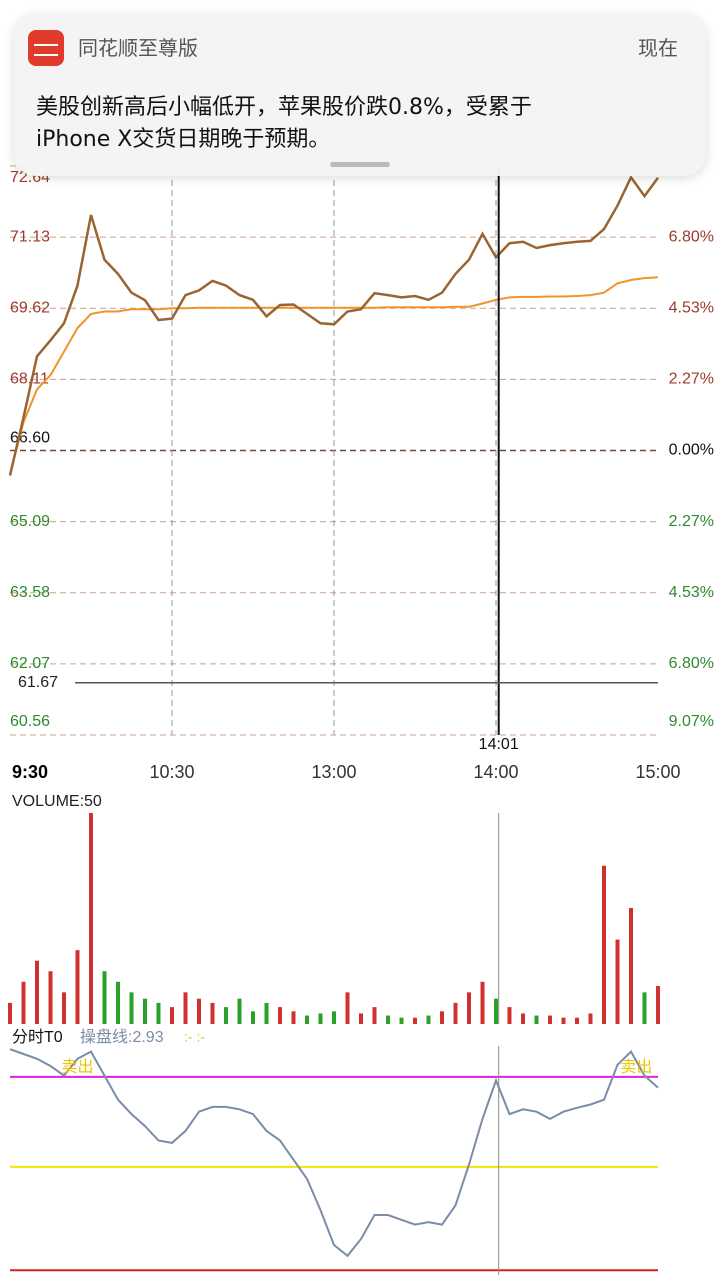 The image size is (720, 1280). What do you see at coordinates (30, 592) in the screenshot?
I see `y-tick-label: 63.58` at bounding box center [30, 592].